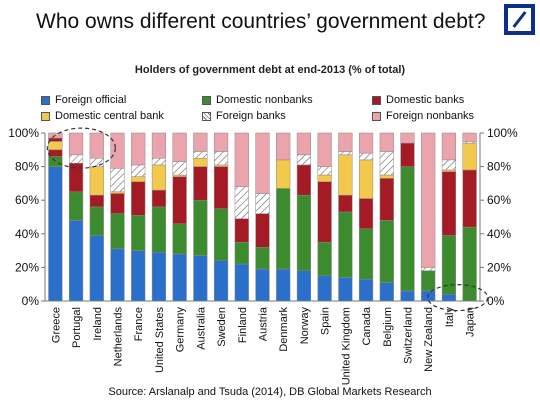 This screenshot has width=540, height=405. What do you see at coordinates (27, 234) in the screenshot?
I see `y-tick-label-left: 40%` at bounding box center [27, 234].